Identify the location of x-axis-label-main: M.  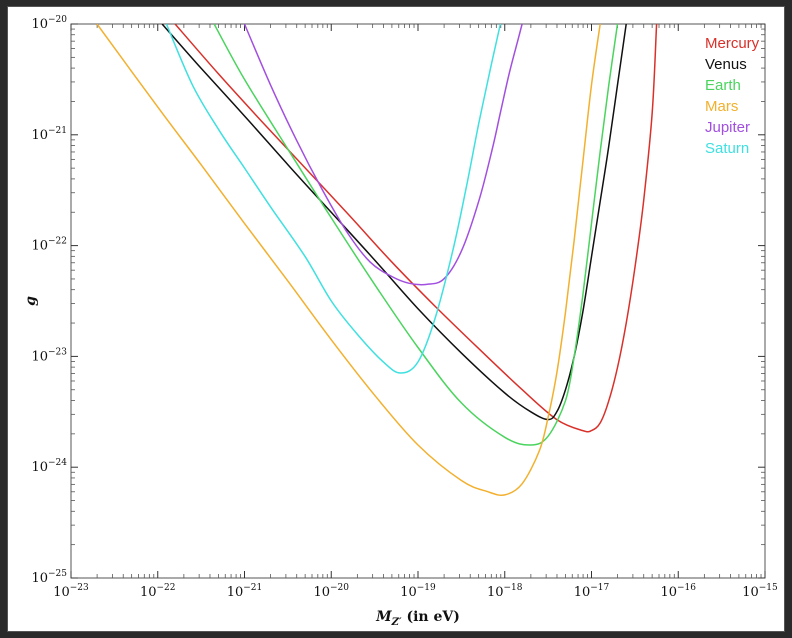
(383, 617).